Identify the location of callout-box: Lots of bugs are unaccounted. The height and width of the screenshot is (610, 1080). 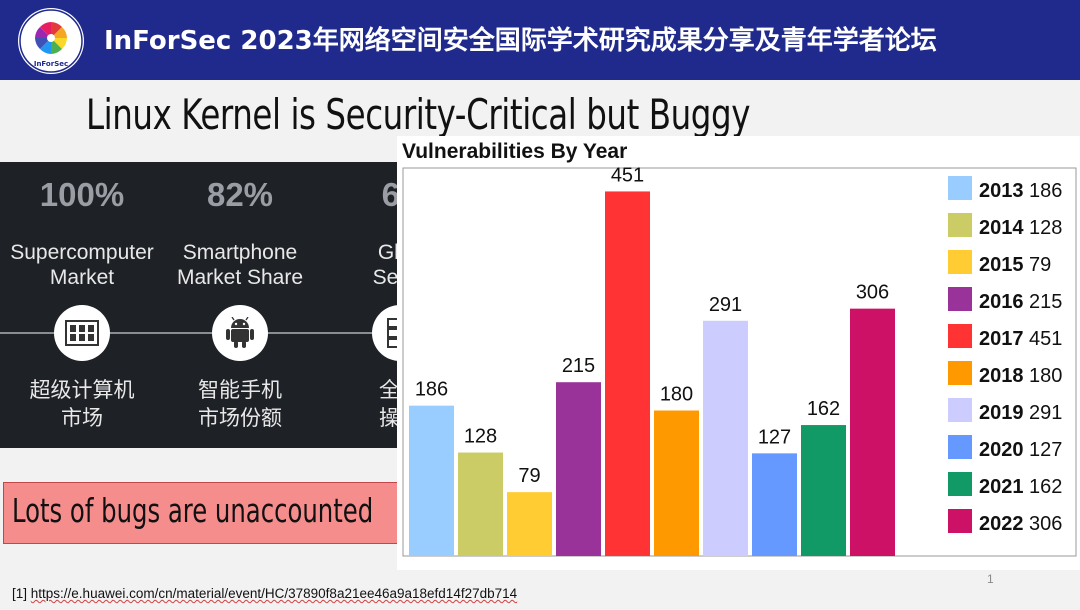
(201, 513).